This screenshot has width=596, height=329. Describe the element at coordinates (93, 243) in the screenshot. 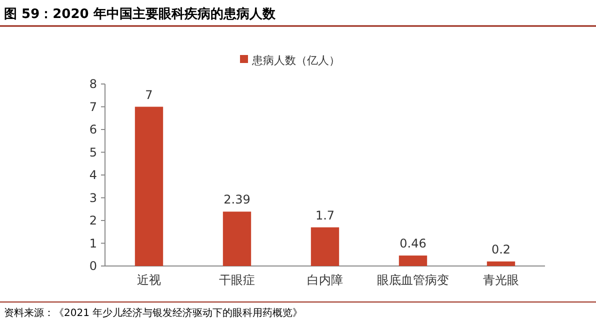

I see `y-tick-label: 1` at that location.